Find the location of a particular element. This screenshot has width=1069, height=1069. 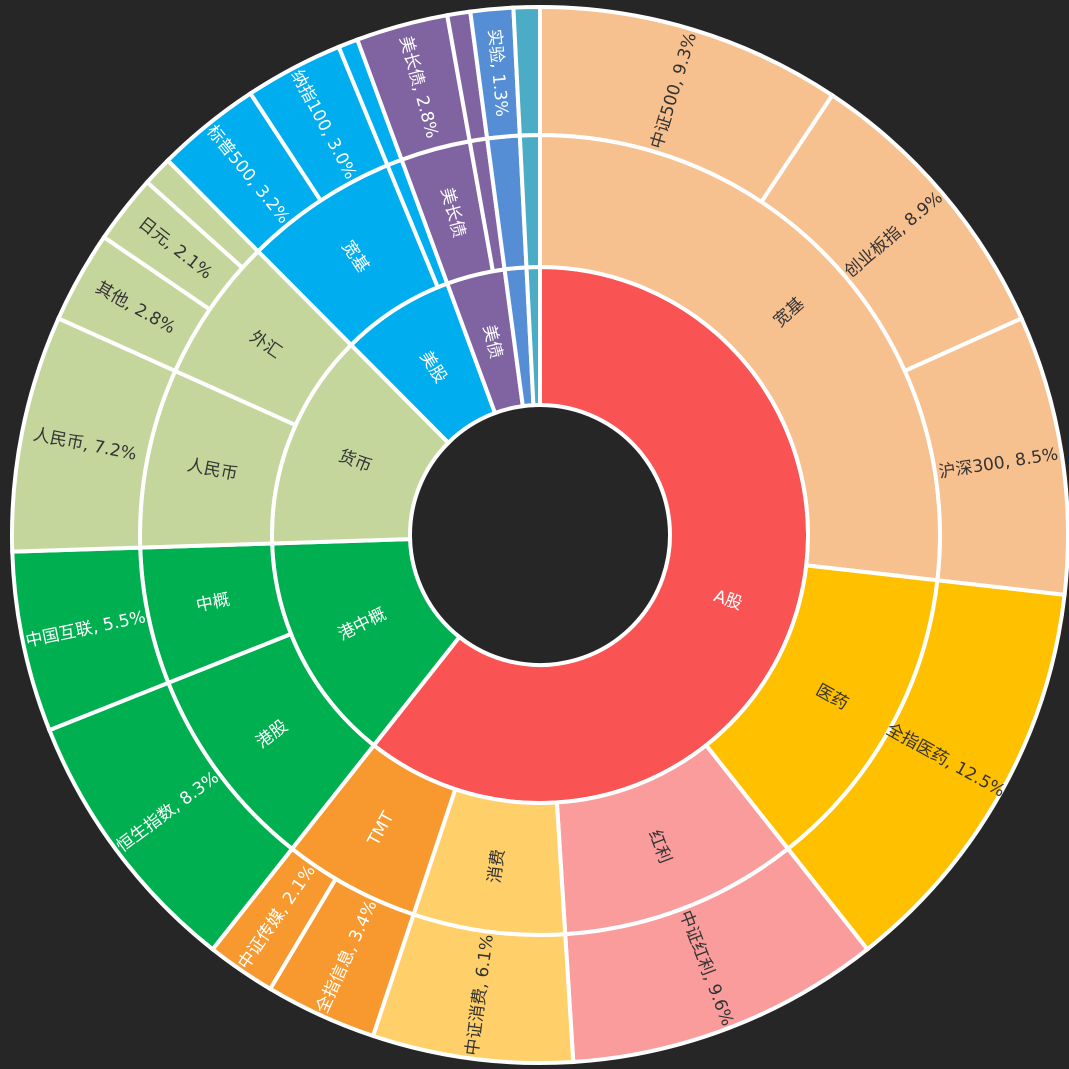

sunburst-segment is located at coordinates (526, 71).